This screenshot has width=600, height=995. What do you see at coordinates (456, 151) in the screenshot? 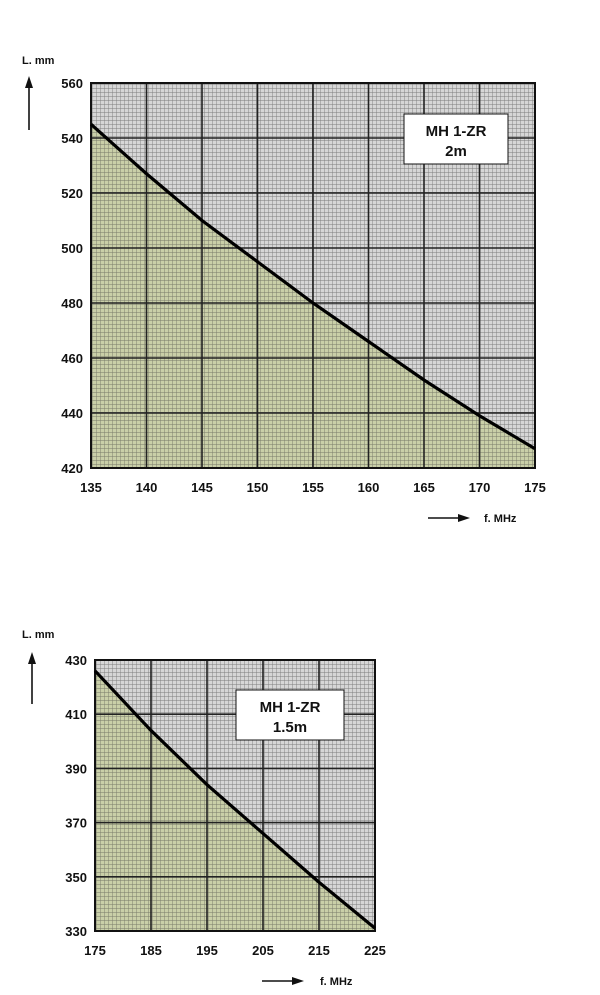
I see `chart-1-title-line-2: 2m` at bounding box center [456, 151].